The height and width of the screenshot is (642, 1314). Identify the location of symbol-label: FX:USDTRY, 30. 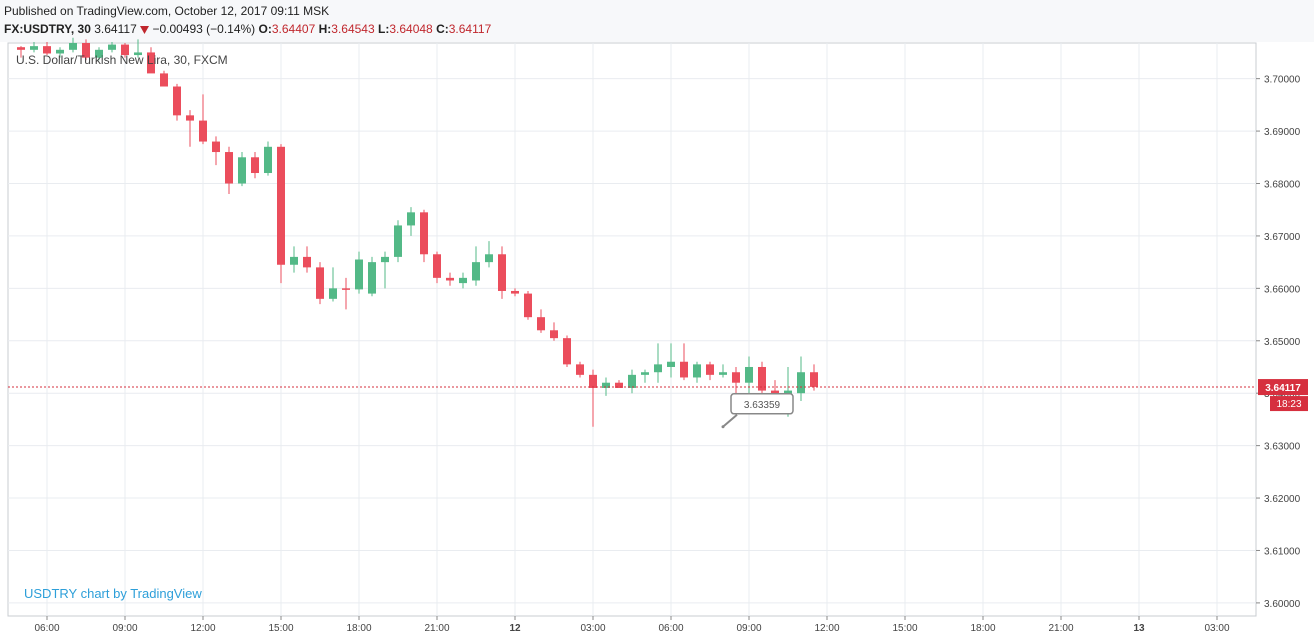
(47, 29).